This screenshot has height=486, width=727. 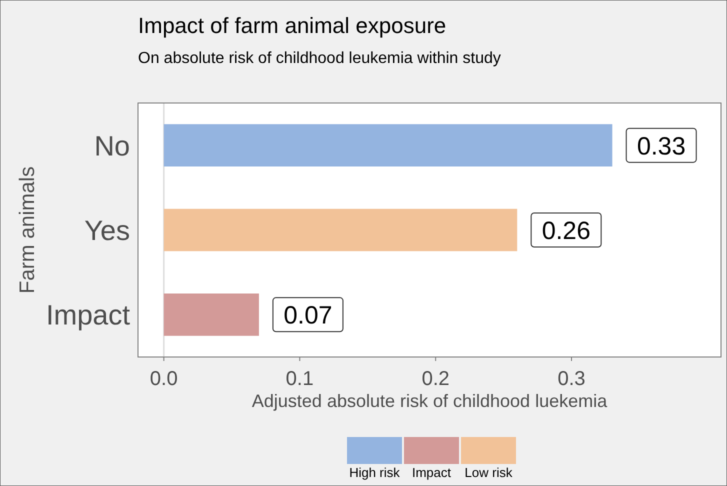 I want to click on y-axis-title: Farm animals, so click(x=27, y=230).